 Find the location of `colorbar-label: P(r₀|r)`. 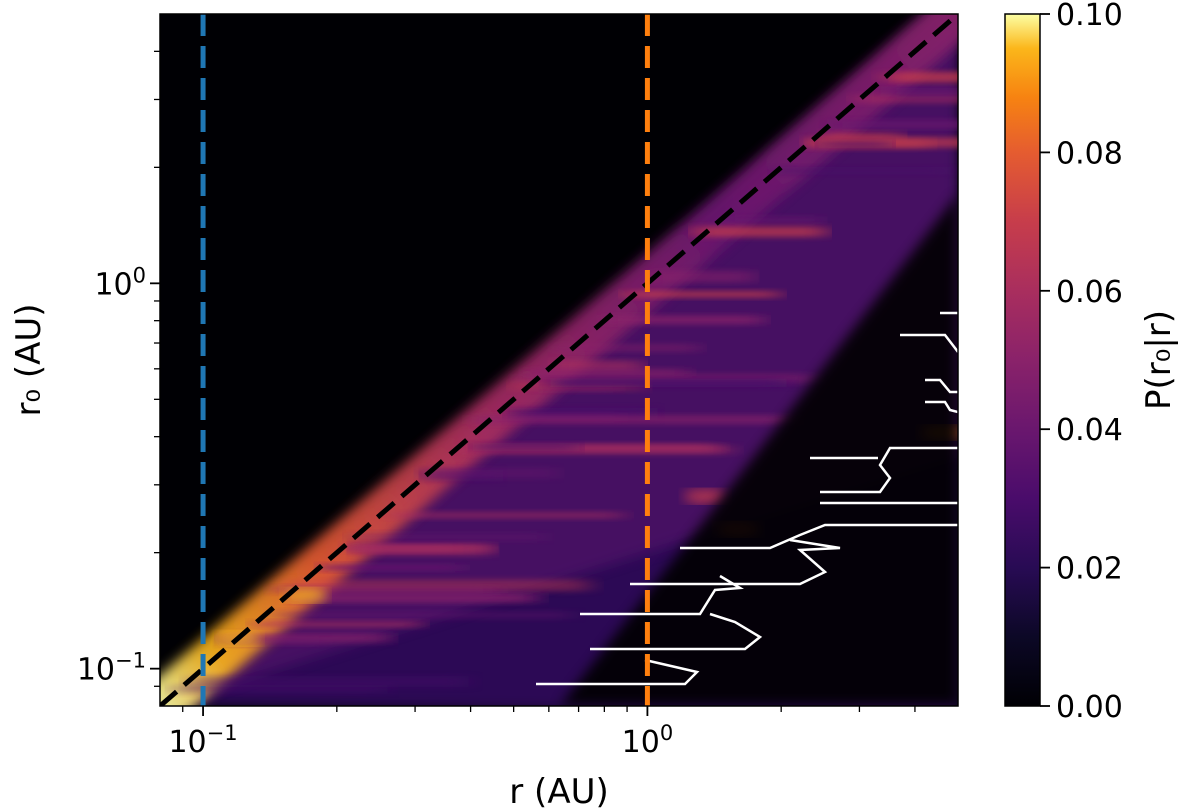

colorbar-label: P(r₀|r) is located at coordinates (1159, 360).